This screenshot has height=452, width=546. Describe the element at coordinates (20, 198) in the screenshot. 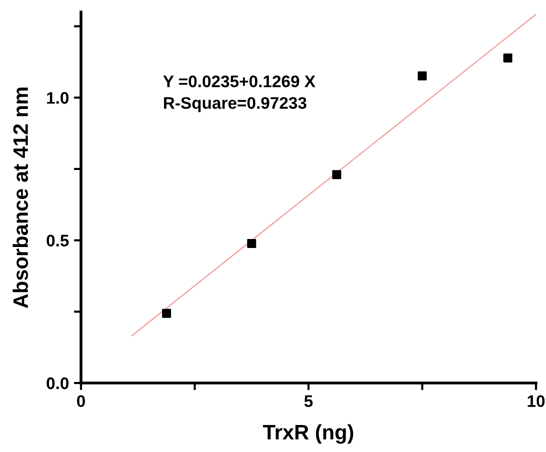

I see `y-axis-title: Absorbance at 412 nm` at that location.